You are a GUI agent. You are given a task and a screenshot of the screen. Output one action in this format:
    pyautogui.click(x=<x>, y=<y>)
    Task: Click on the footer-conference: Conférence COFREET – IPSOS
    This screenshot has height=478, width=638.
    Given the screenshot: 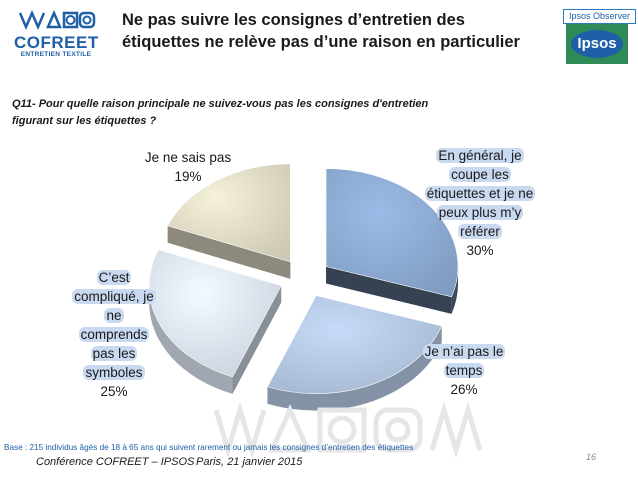 What is the action you would take?
    pyautogui.click(x=115, y=462)
    